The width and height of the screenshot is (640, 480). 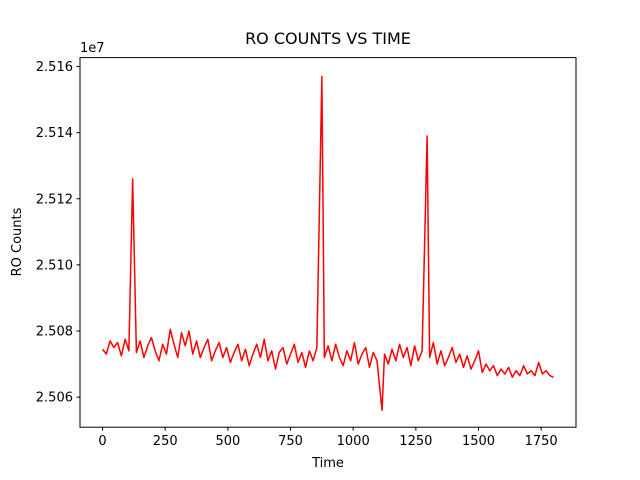 I want to click on x-tick-label: 1000, so click(x=353, y=441).